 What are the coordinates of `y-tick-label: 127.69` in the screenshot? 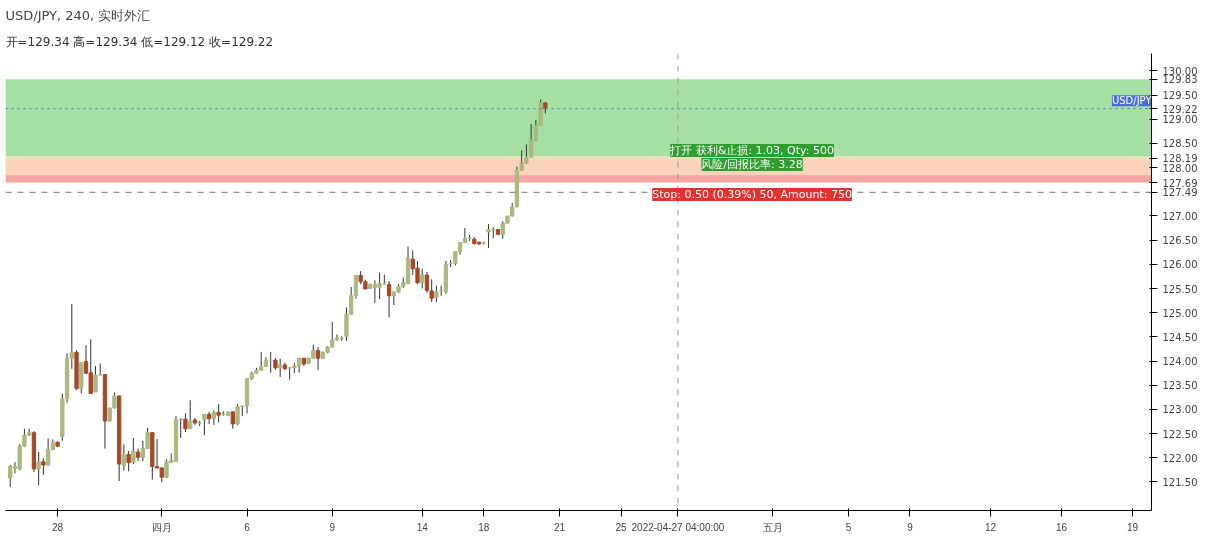 It's located at (1180, 183).